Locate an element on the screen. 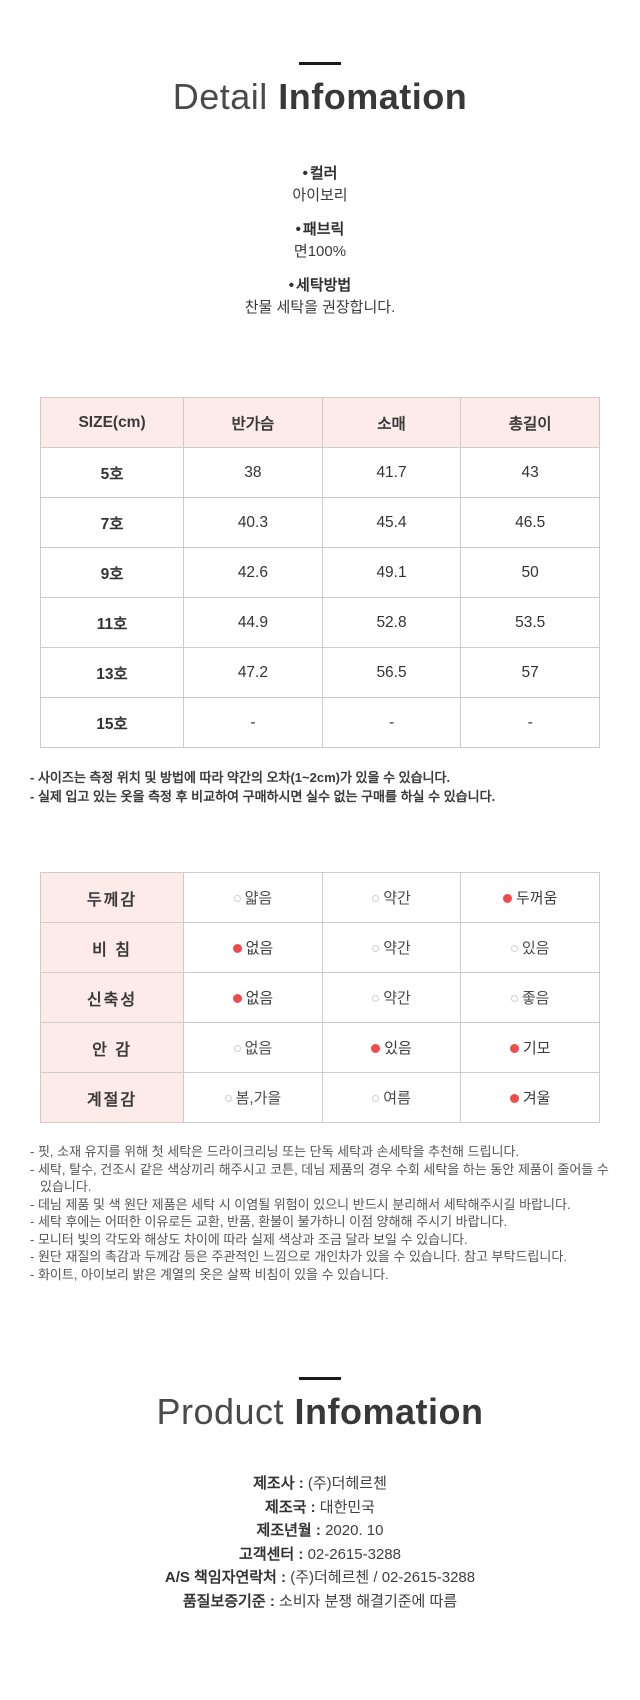  value-cell: 44.9 is located at coordinates (253, 622).